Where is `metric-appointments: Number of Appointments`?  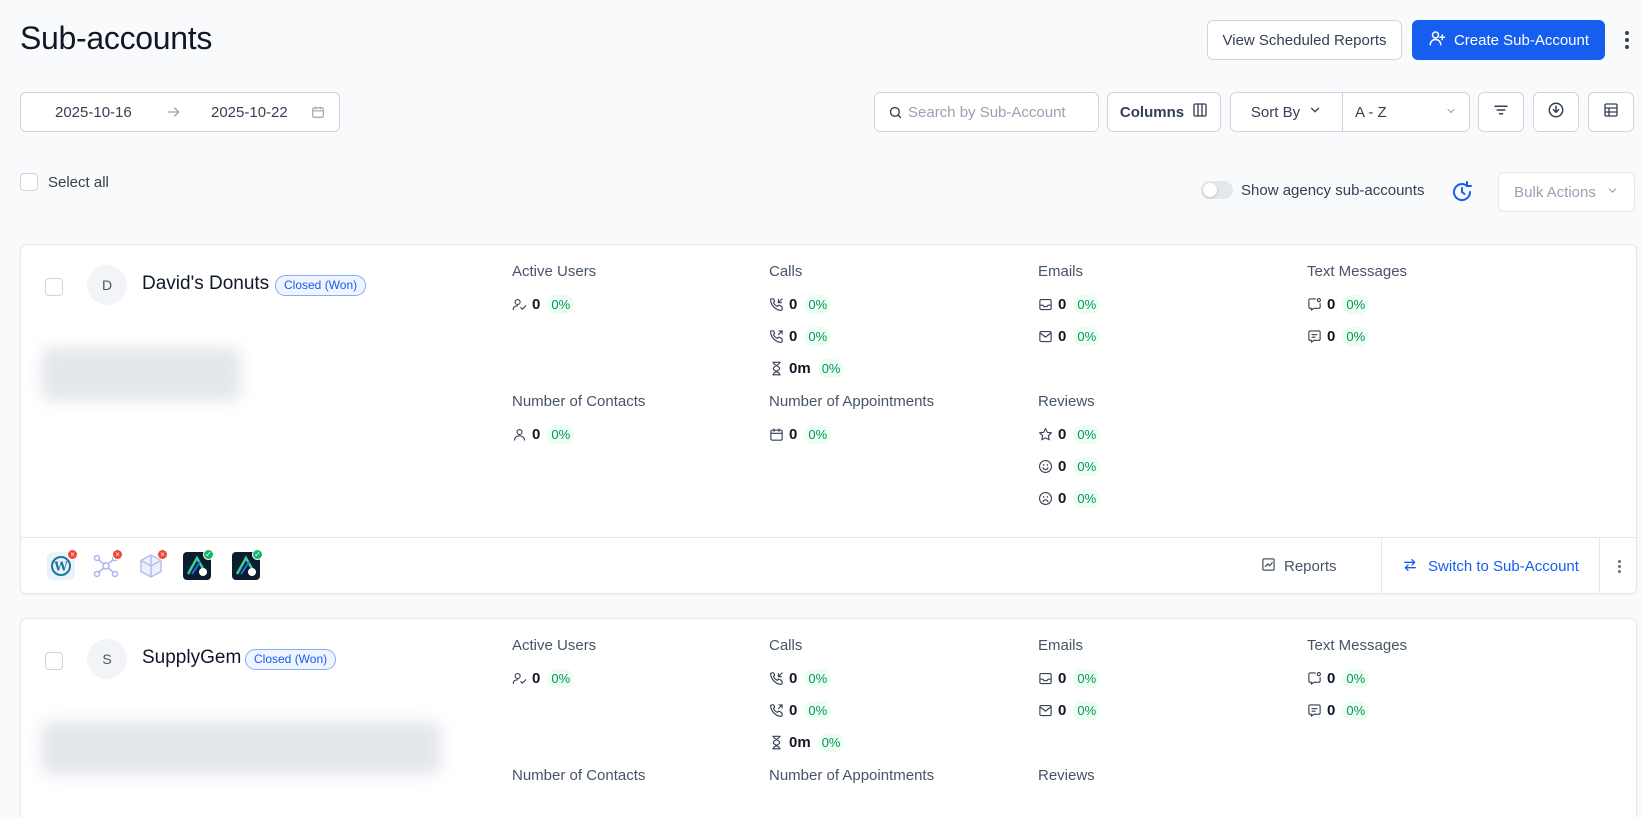
metric-appointments: Number of Appointments is located at coordinates (851, 779).